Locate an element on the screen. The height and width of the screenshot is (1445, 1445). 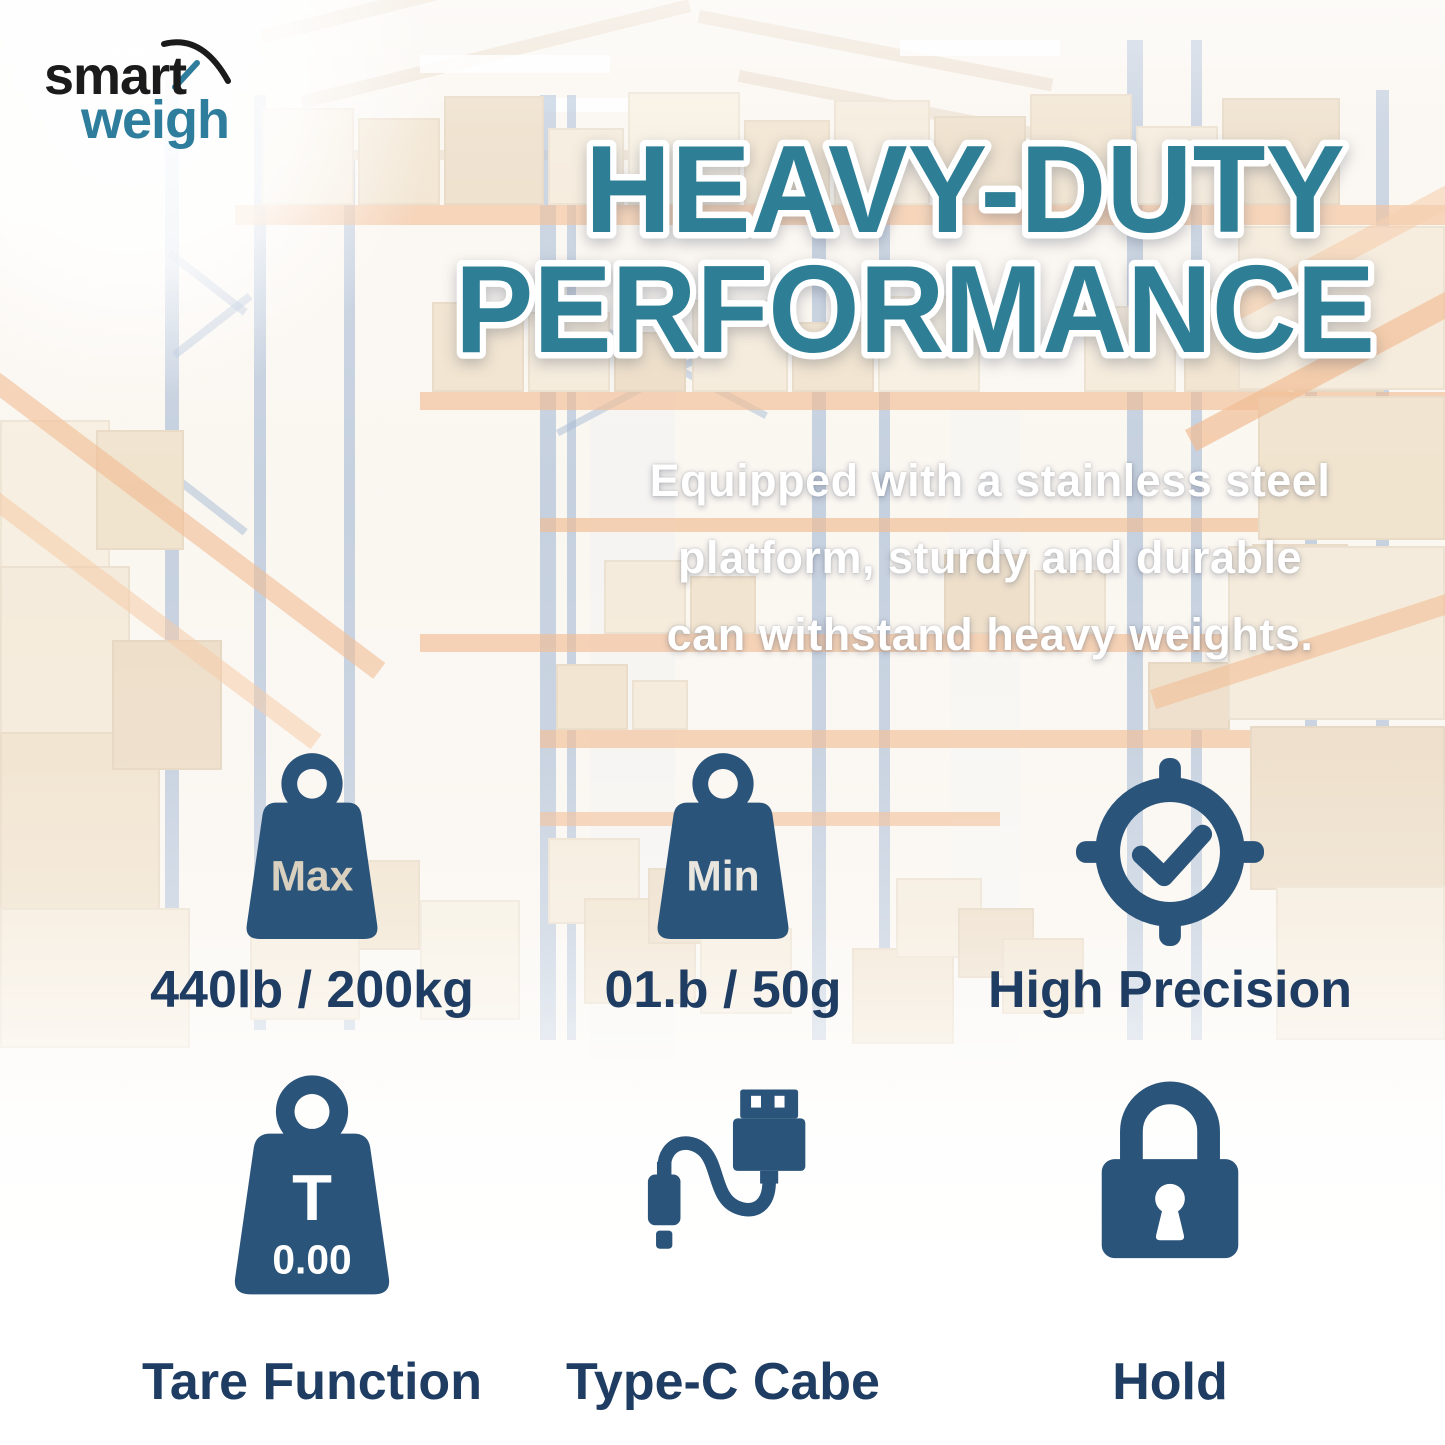
feature-label: 01.b / 50g is located at coordinates (723, 990).